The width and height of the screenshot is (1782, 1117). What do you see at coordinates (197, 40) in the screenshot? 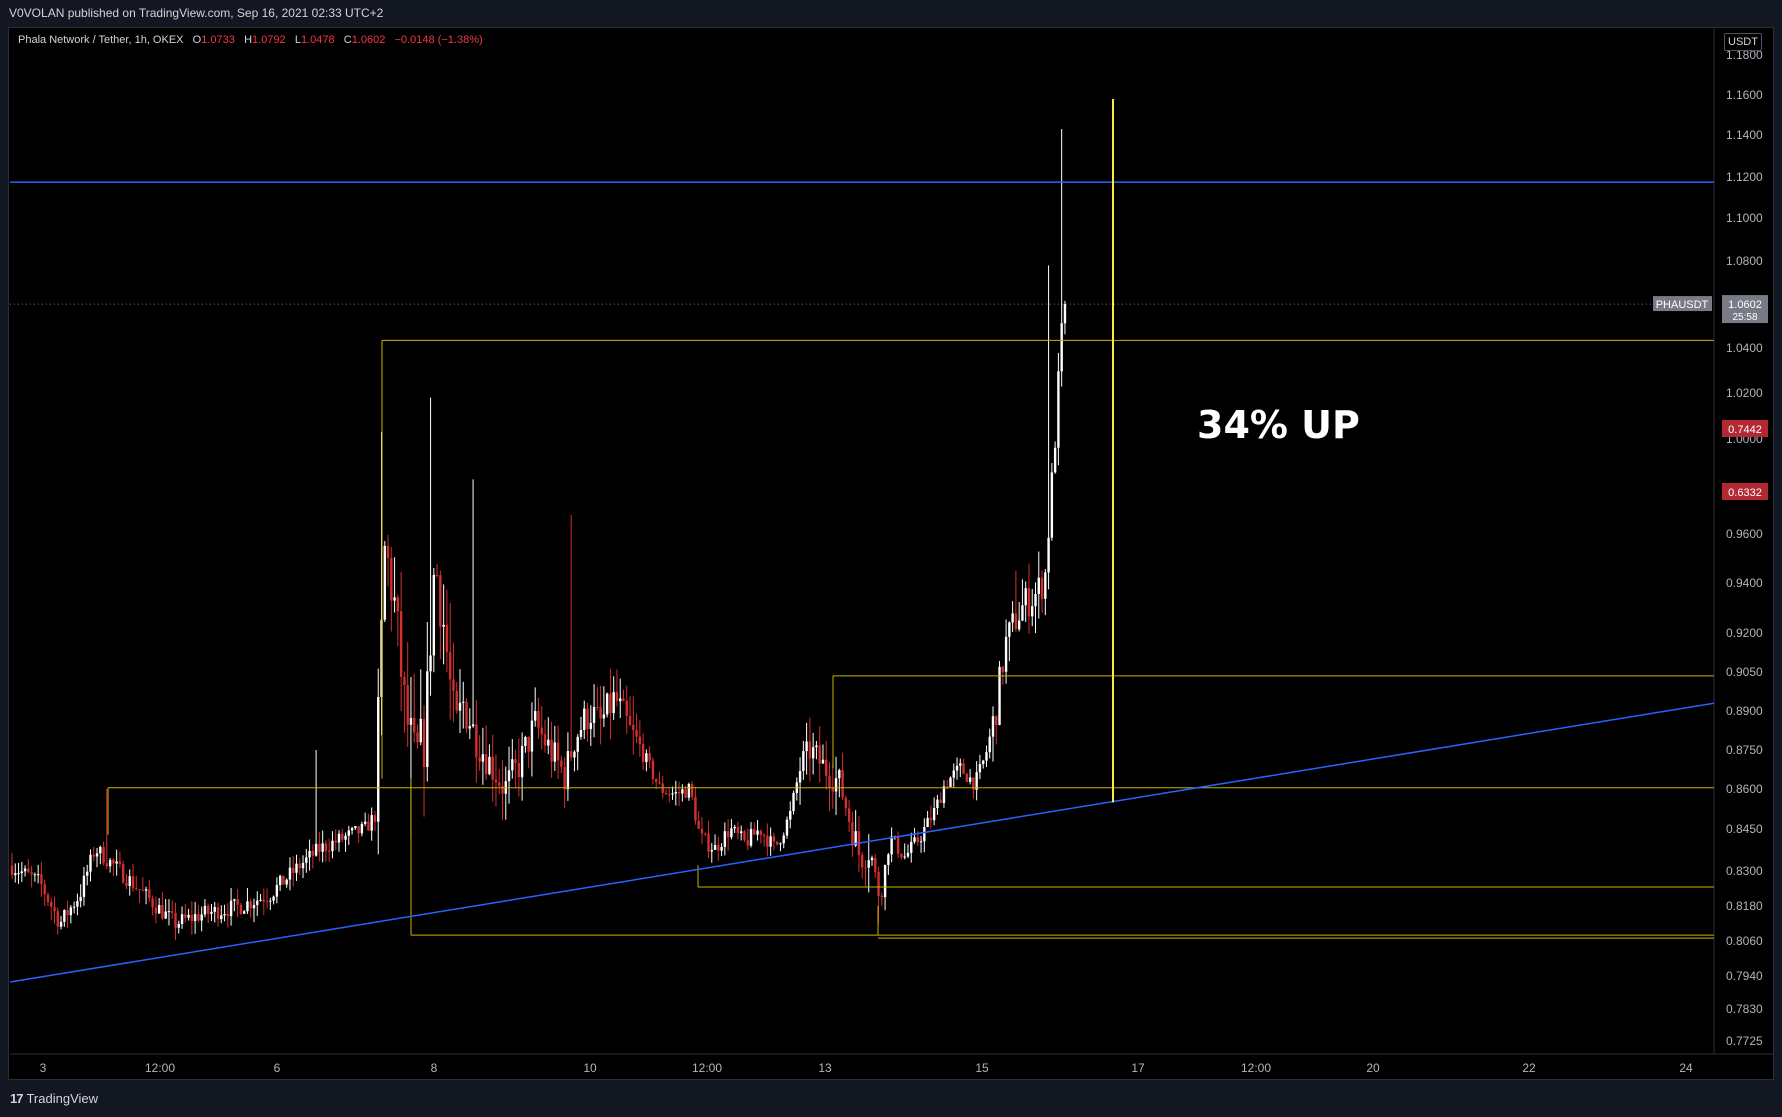
I see `open-label: O` at bounding box center [197, 40].